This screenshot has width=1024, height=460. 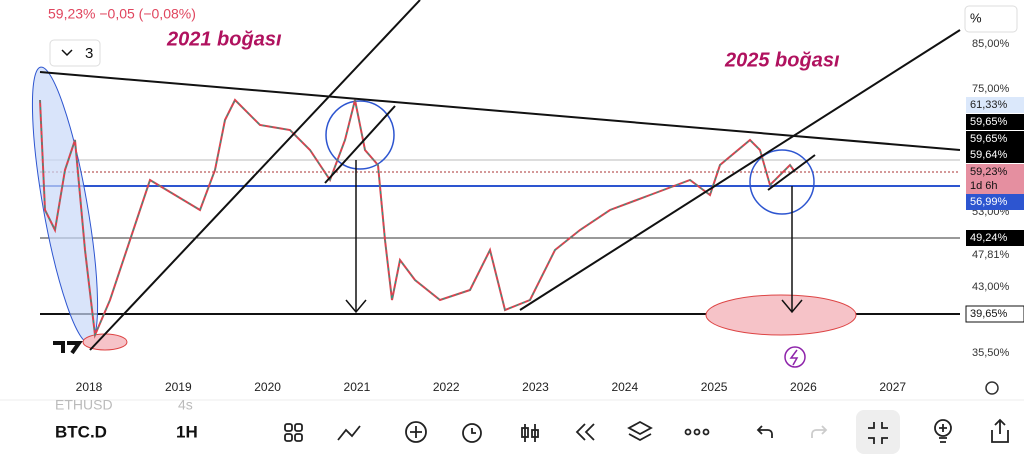 I want to click on price-tag-label: 61,33%, so click(x=989, y=105).